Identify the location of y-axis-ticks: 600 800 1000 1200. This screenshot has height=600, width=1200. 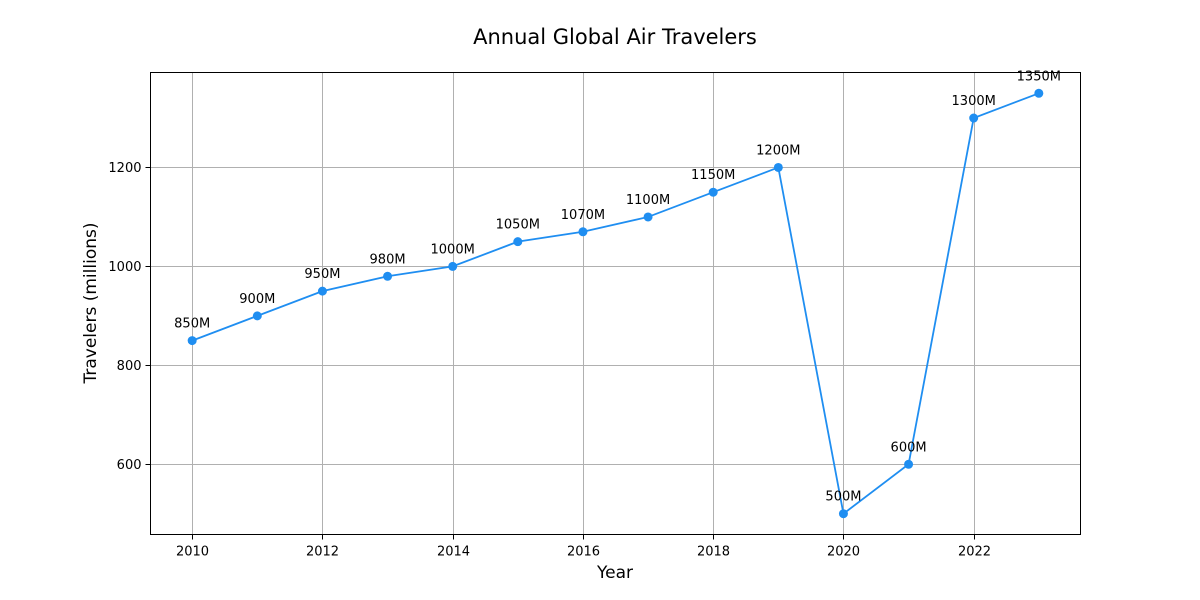
(129, 317).